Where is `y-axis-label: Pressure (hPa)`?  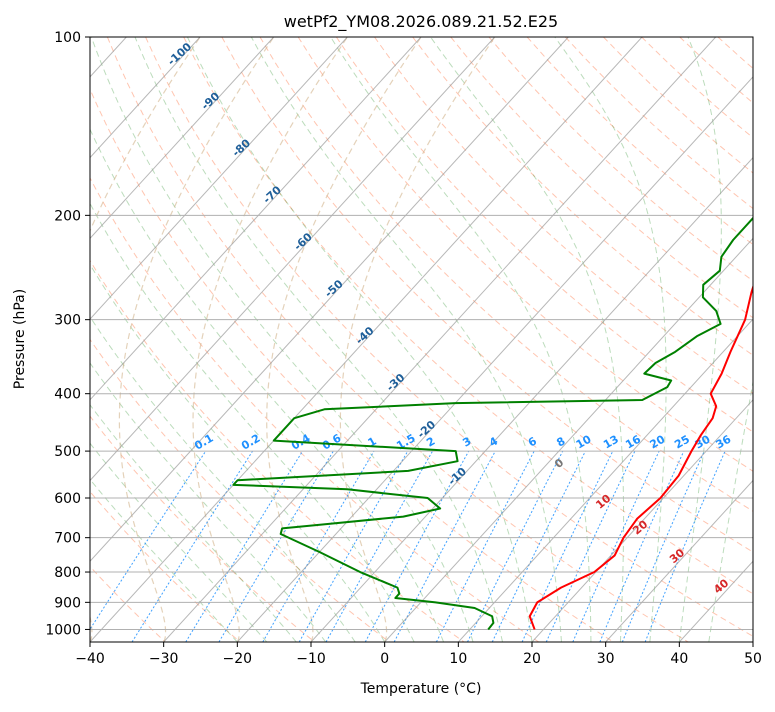
y-axis-label: Pressure (hPa) is located at coordinates (20, 339).